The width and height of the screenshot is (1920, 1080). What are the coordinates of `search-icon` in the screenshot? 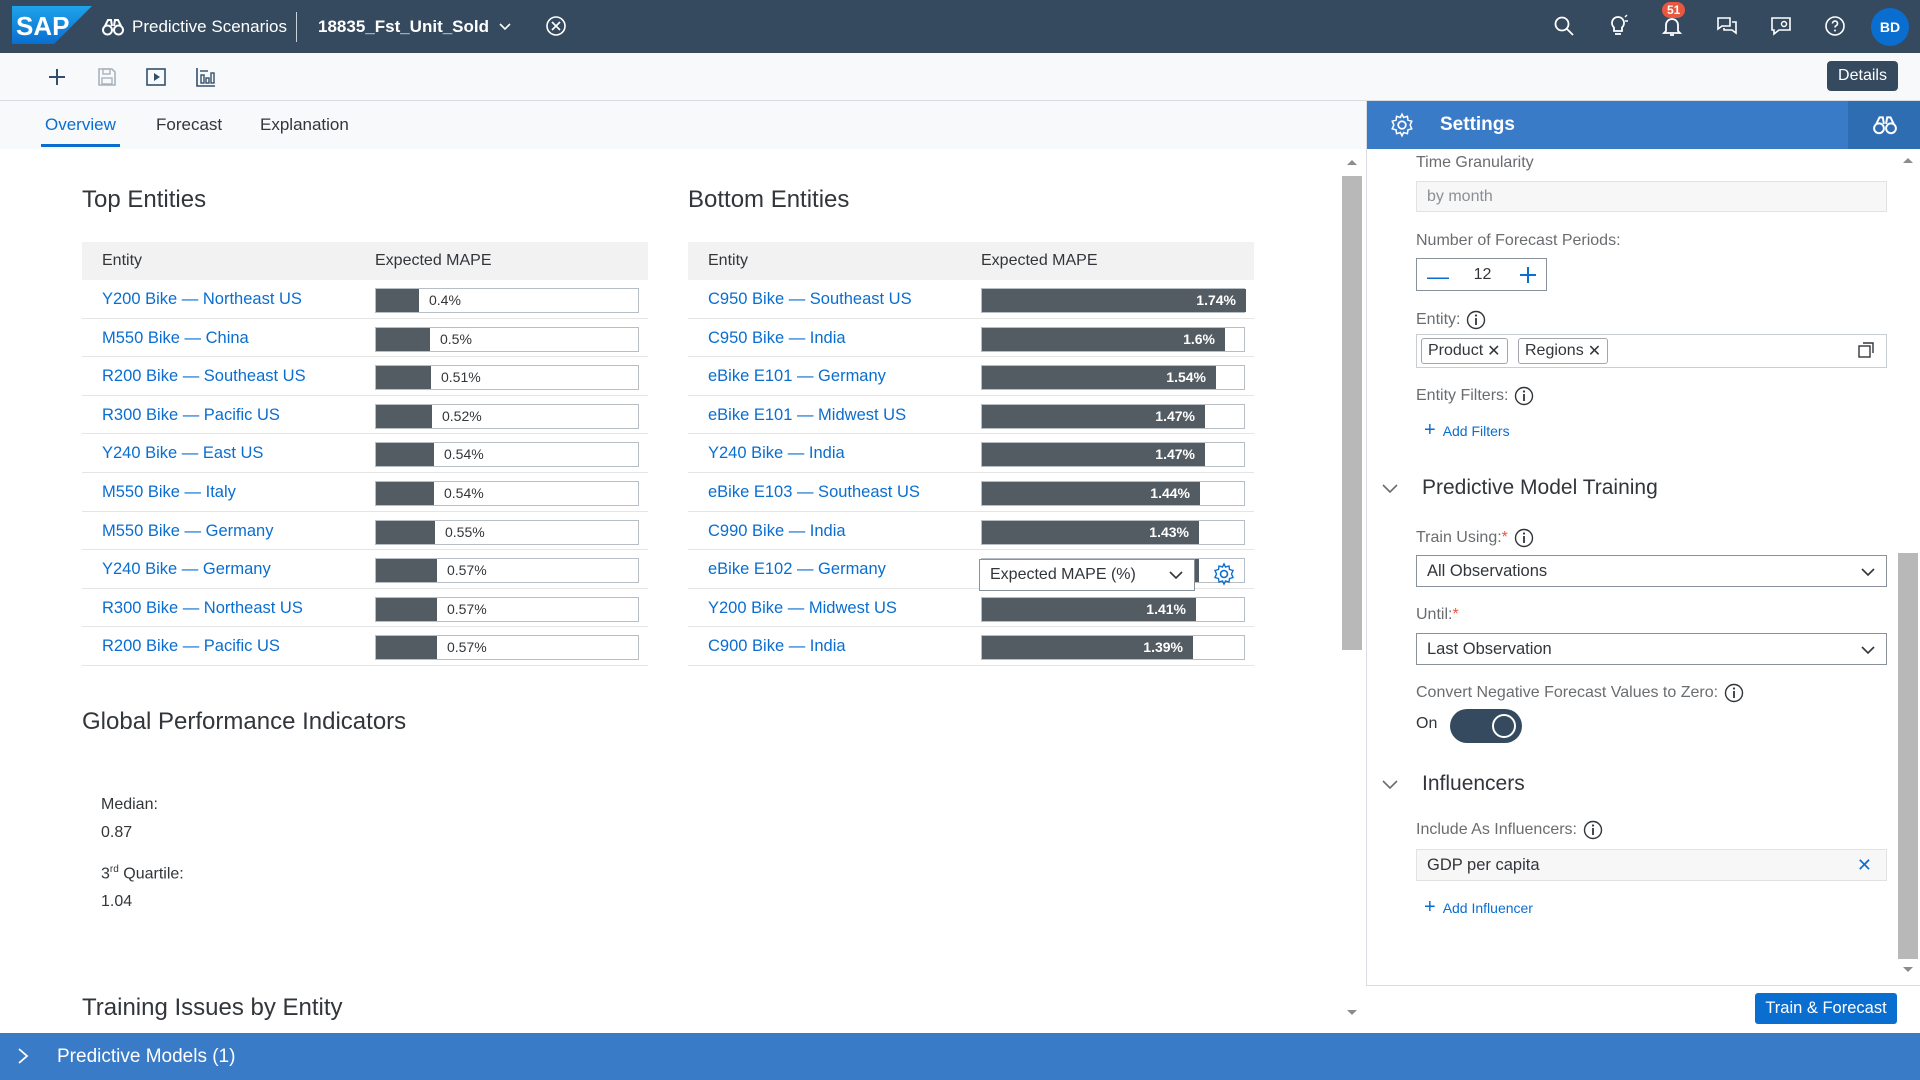 It's located at (1564, 26).